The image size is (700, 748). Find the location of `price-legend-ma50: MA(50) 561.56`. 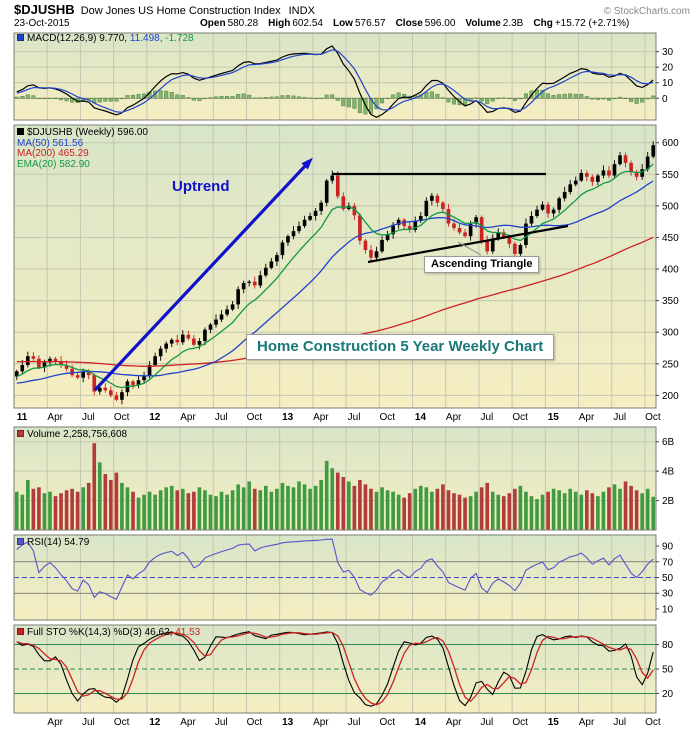

price-legend-ma50: MA(50) 561.56 is located at coordinates (50, 143).